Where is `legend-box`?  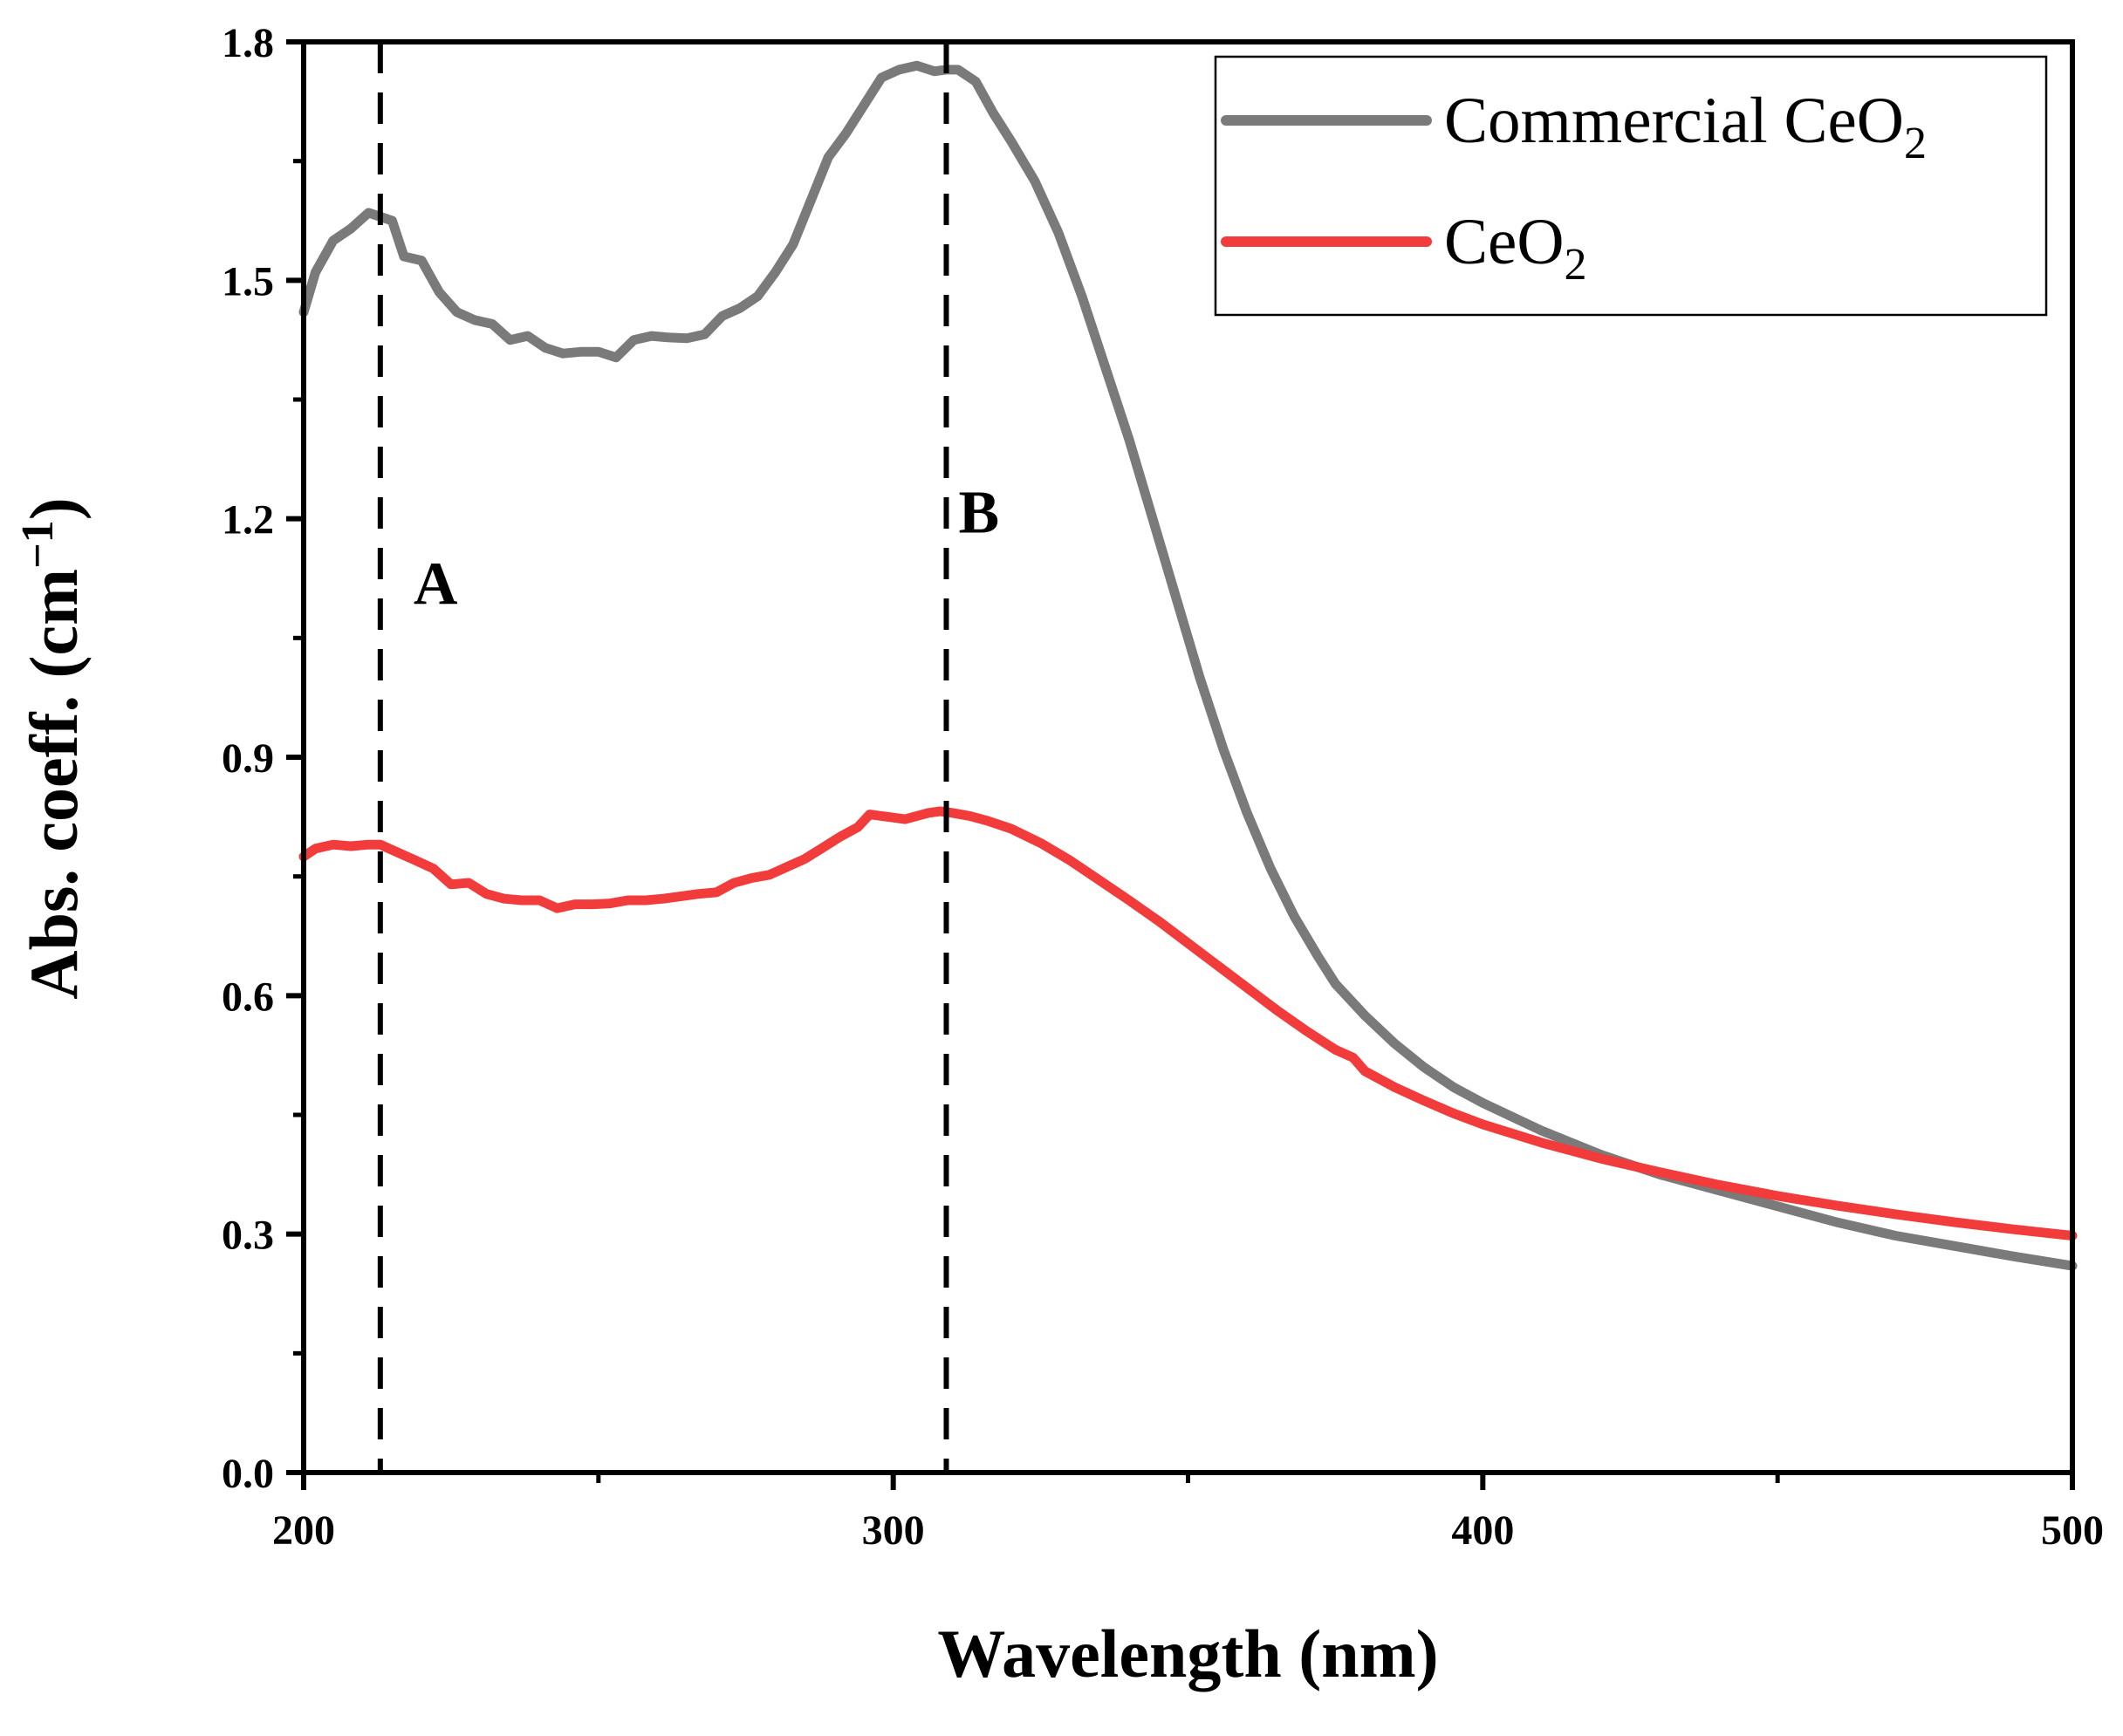 legend-box is located at coordinates (1631, 186).